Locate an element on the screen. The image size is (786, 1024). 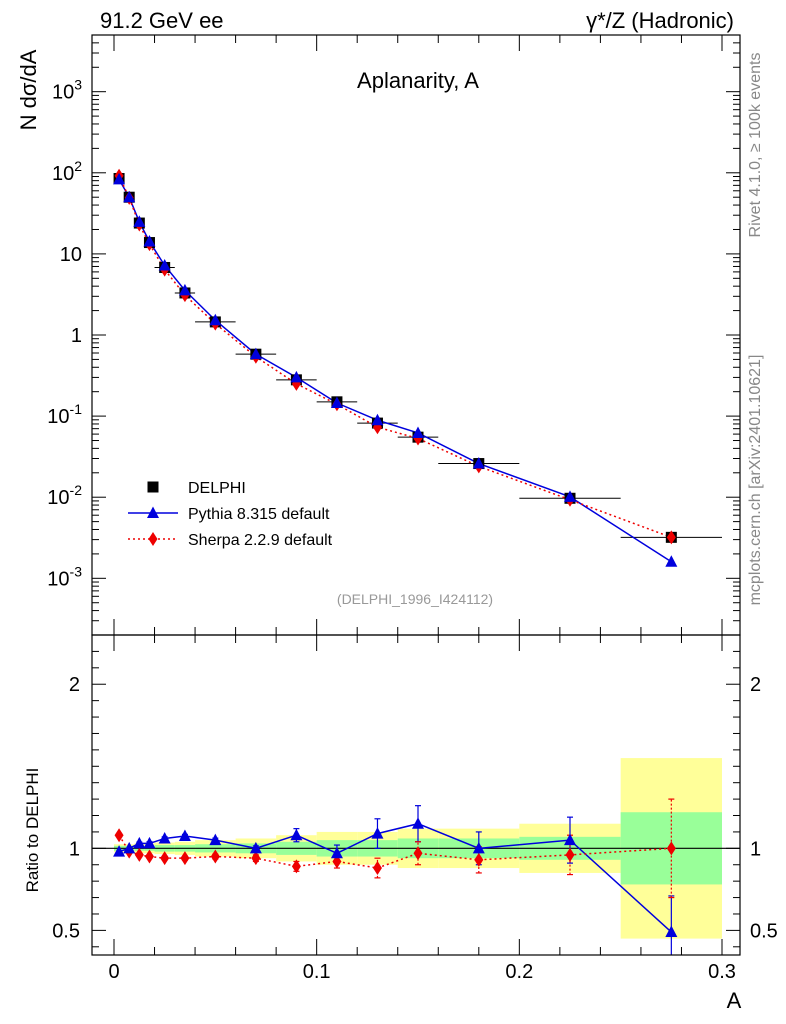
legend-pythia-marker is located at coordinates (153, 512).